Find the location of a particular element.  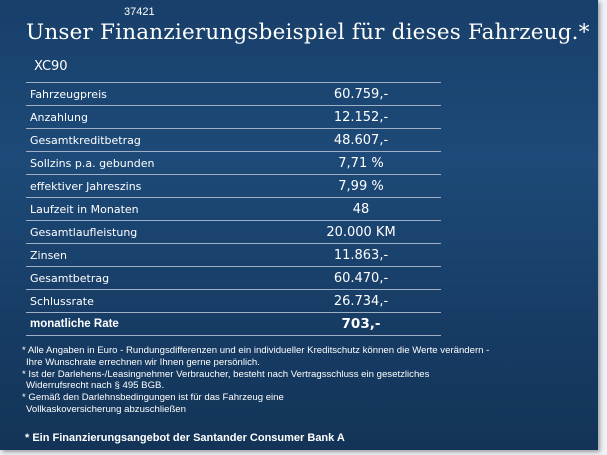

row-value: 12.152,- is located at coordinates (361, 117).